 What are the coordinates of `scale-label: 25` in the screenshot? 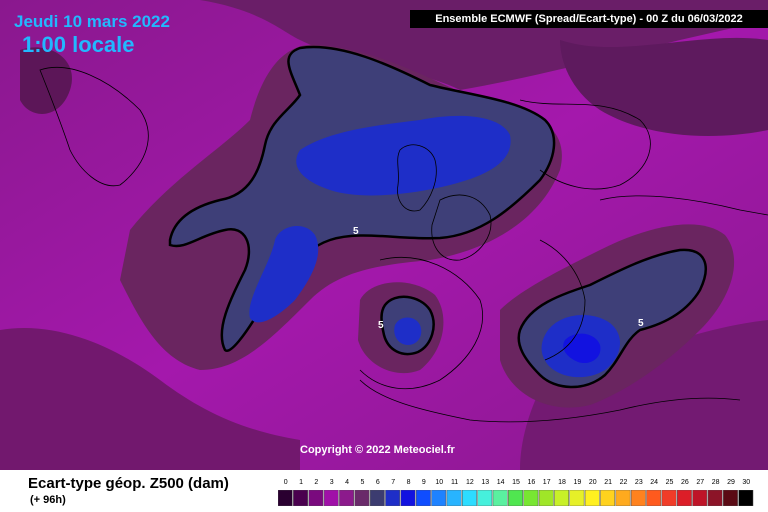 It's located at (669, 482).